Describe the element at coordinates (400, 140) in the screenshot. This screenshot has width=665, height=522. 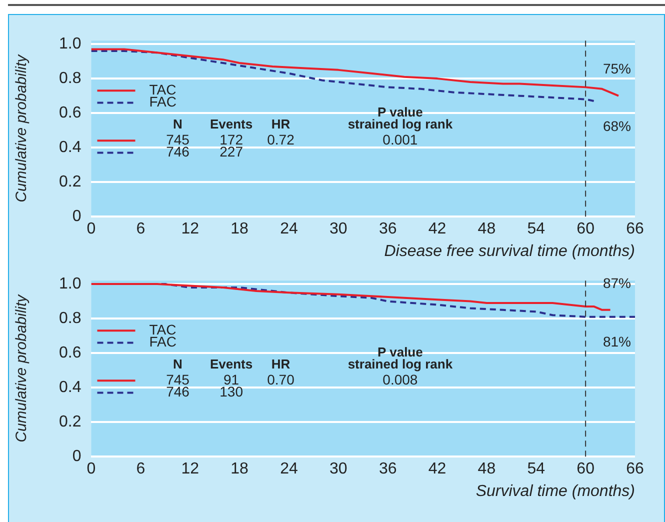
I see `annotation: 0.001` at that location.